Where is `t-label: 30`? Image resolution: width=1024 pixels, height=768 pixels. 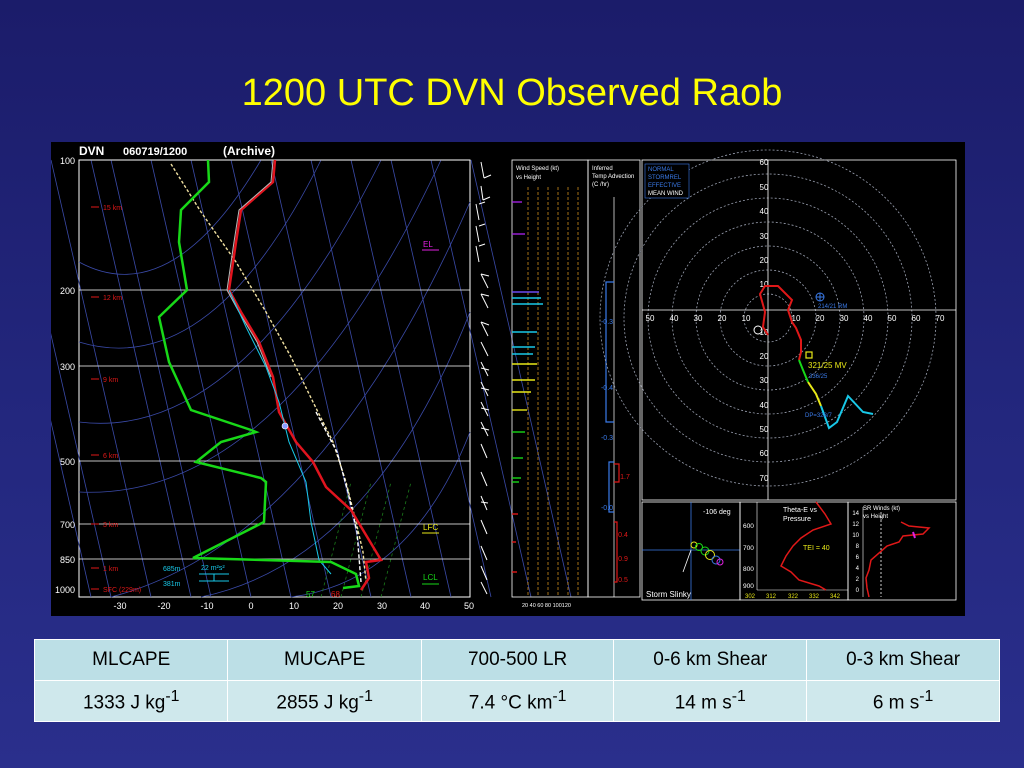
t-label: 30 is located at coordinates (382, 606).